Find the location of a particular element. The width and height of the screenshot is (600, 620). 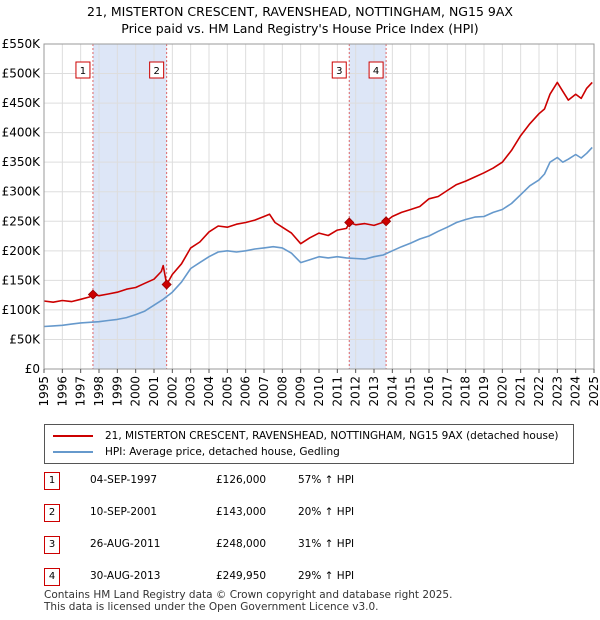

x-tick-label: 1995 is located at coordinates (44, 391).